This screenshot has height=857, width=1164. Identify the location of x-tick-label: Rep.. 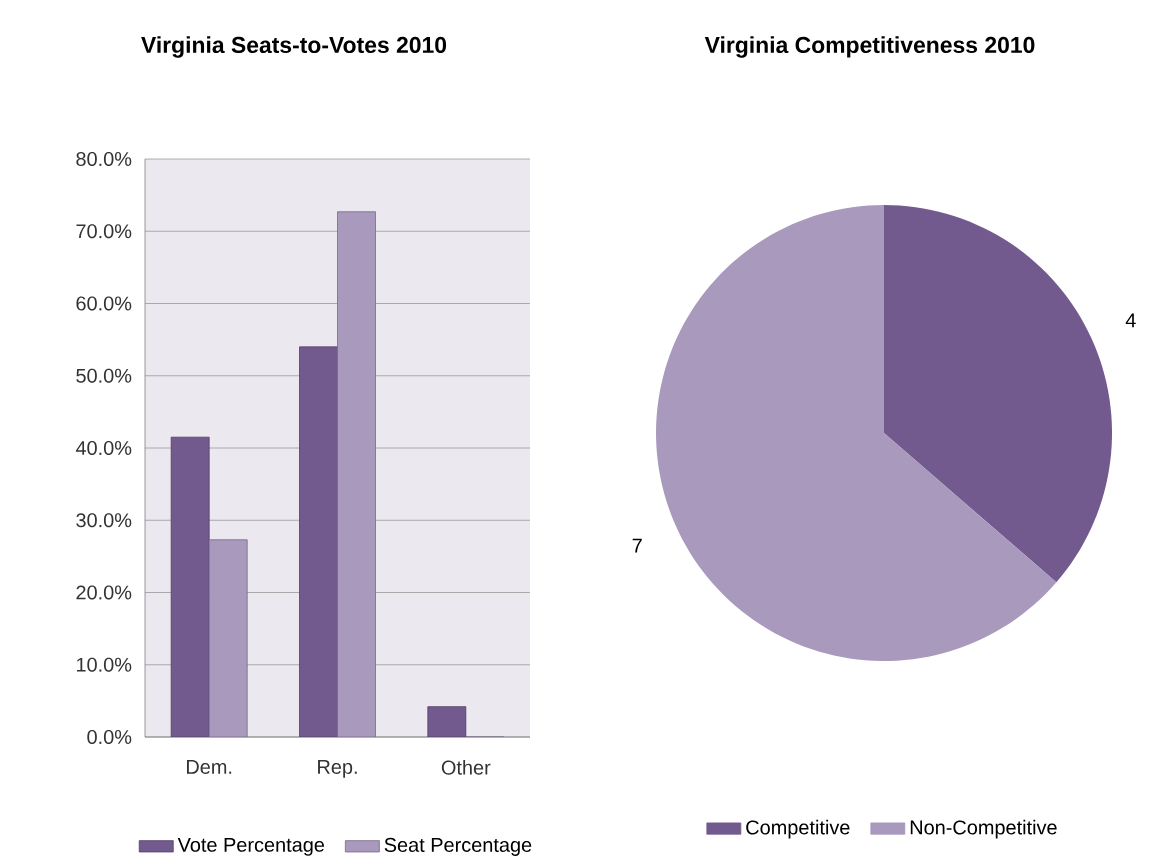
(337, 769).